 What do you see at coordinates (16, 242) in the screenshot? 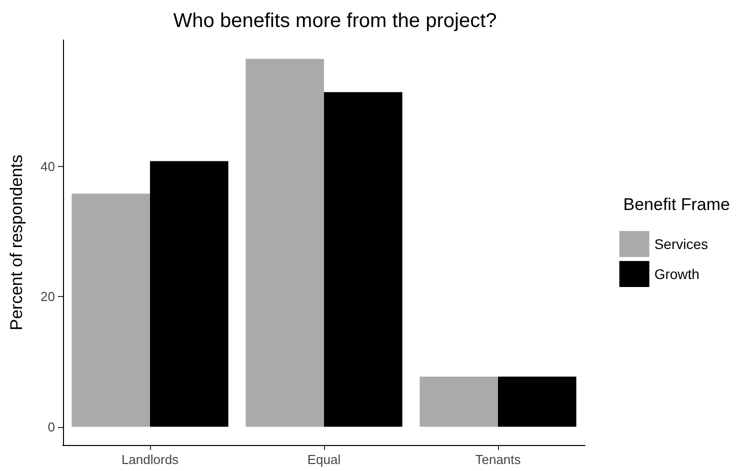
I see `y-axis-title: Percent of respondents` at bounding box center [16, 242].